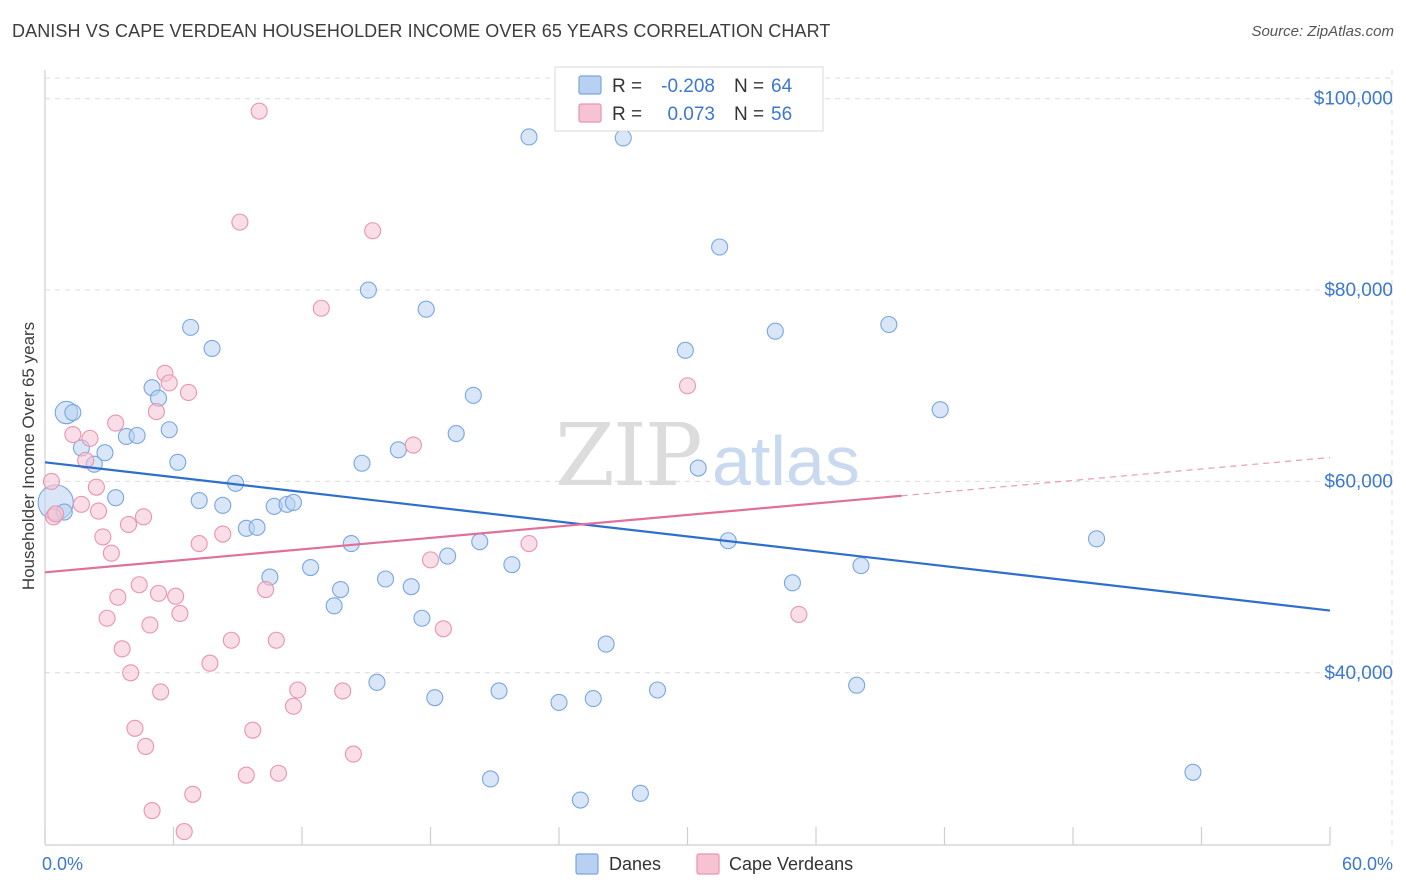 The image size is (1406, 892). I want to click on x-tick-label: 60.0%, so click(1367, 864).